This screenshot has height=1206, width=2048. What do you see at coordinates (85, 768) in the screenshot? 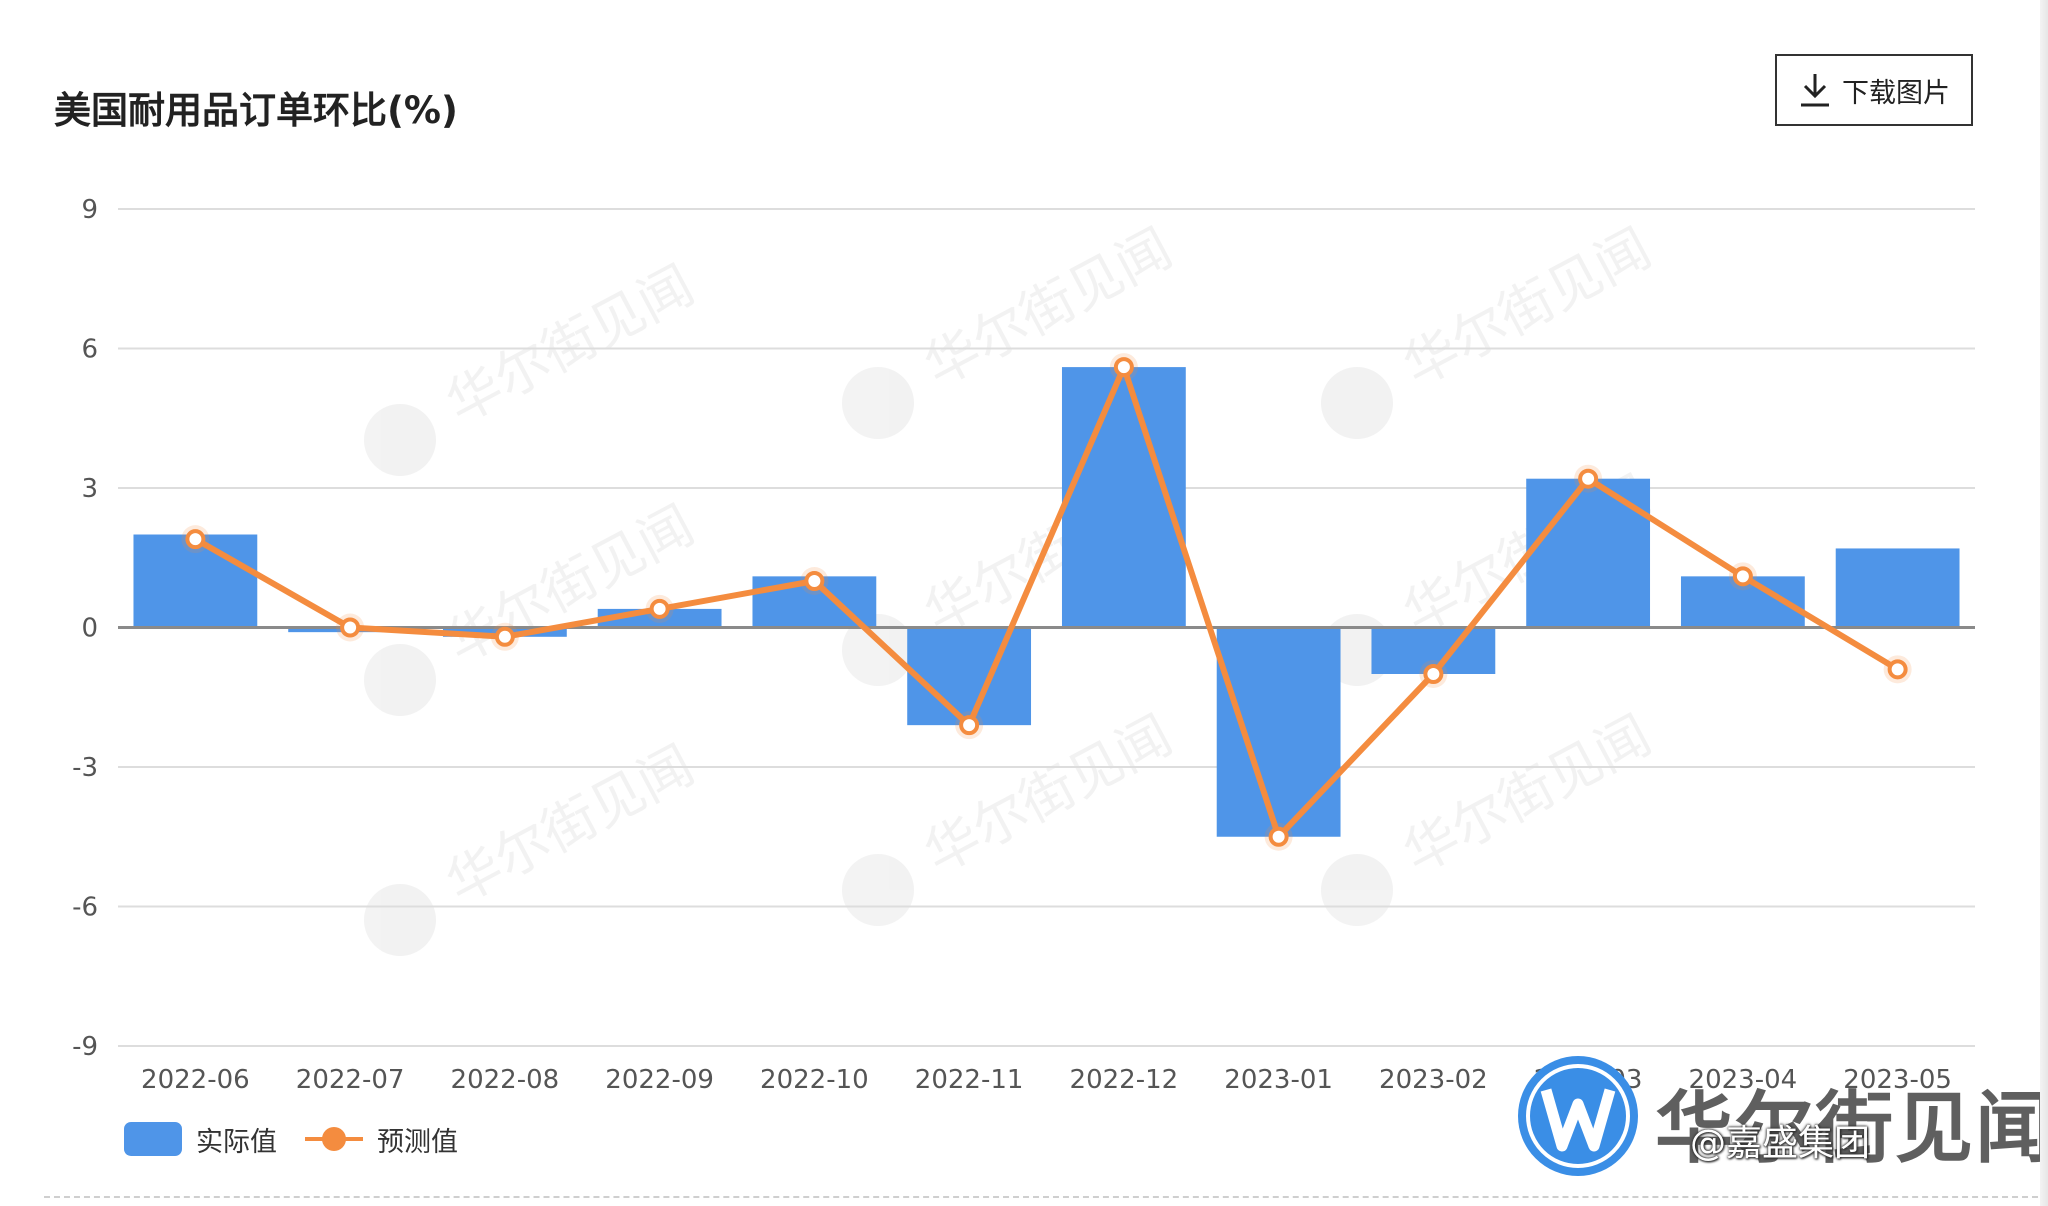
I see `y-tick-label: -3` at bounding box center [85, 768].